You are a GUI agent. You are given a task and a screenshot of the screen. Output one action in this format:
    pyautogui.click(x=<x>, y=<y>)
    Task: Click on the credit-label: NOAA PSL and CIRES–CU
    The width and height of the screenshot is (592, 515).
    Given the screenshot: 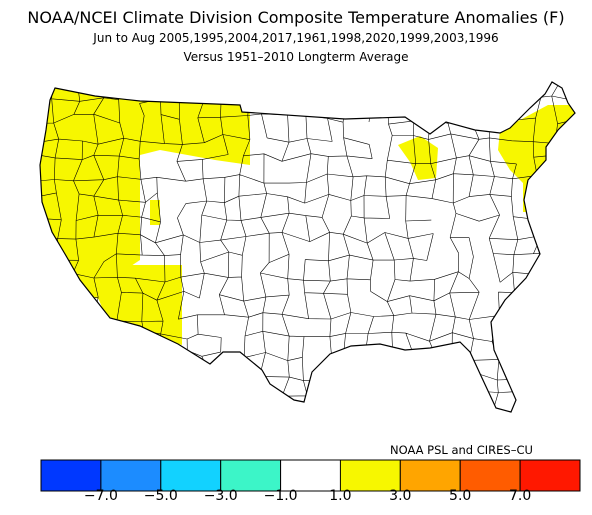 What is the action you would take?
    pyautogui.click(x=461, y=450)
    